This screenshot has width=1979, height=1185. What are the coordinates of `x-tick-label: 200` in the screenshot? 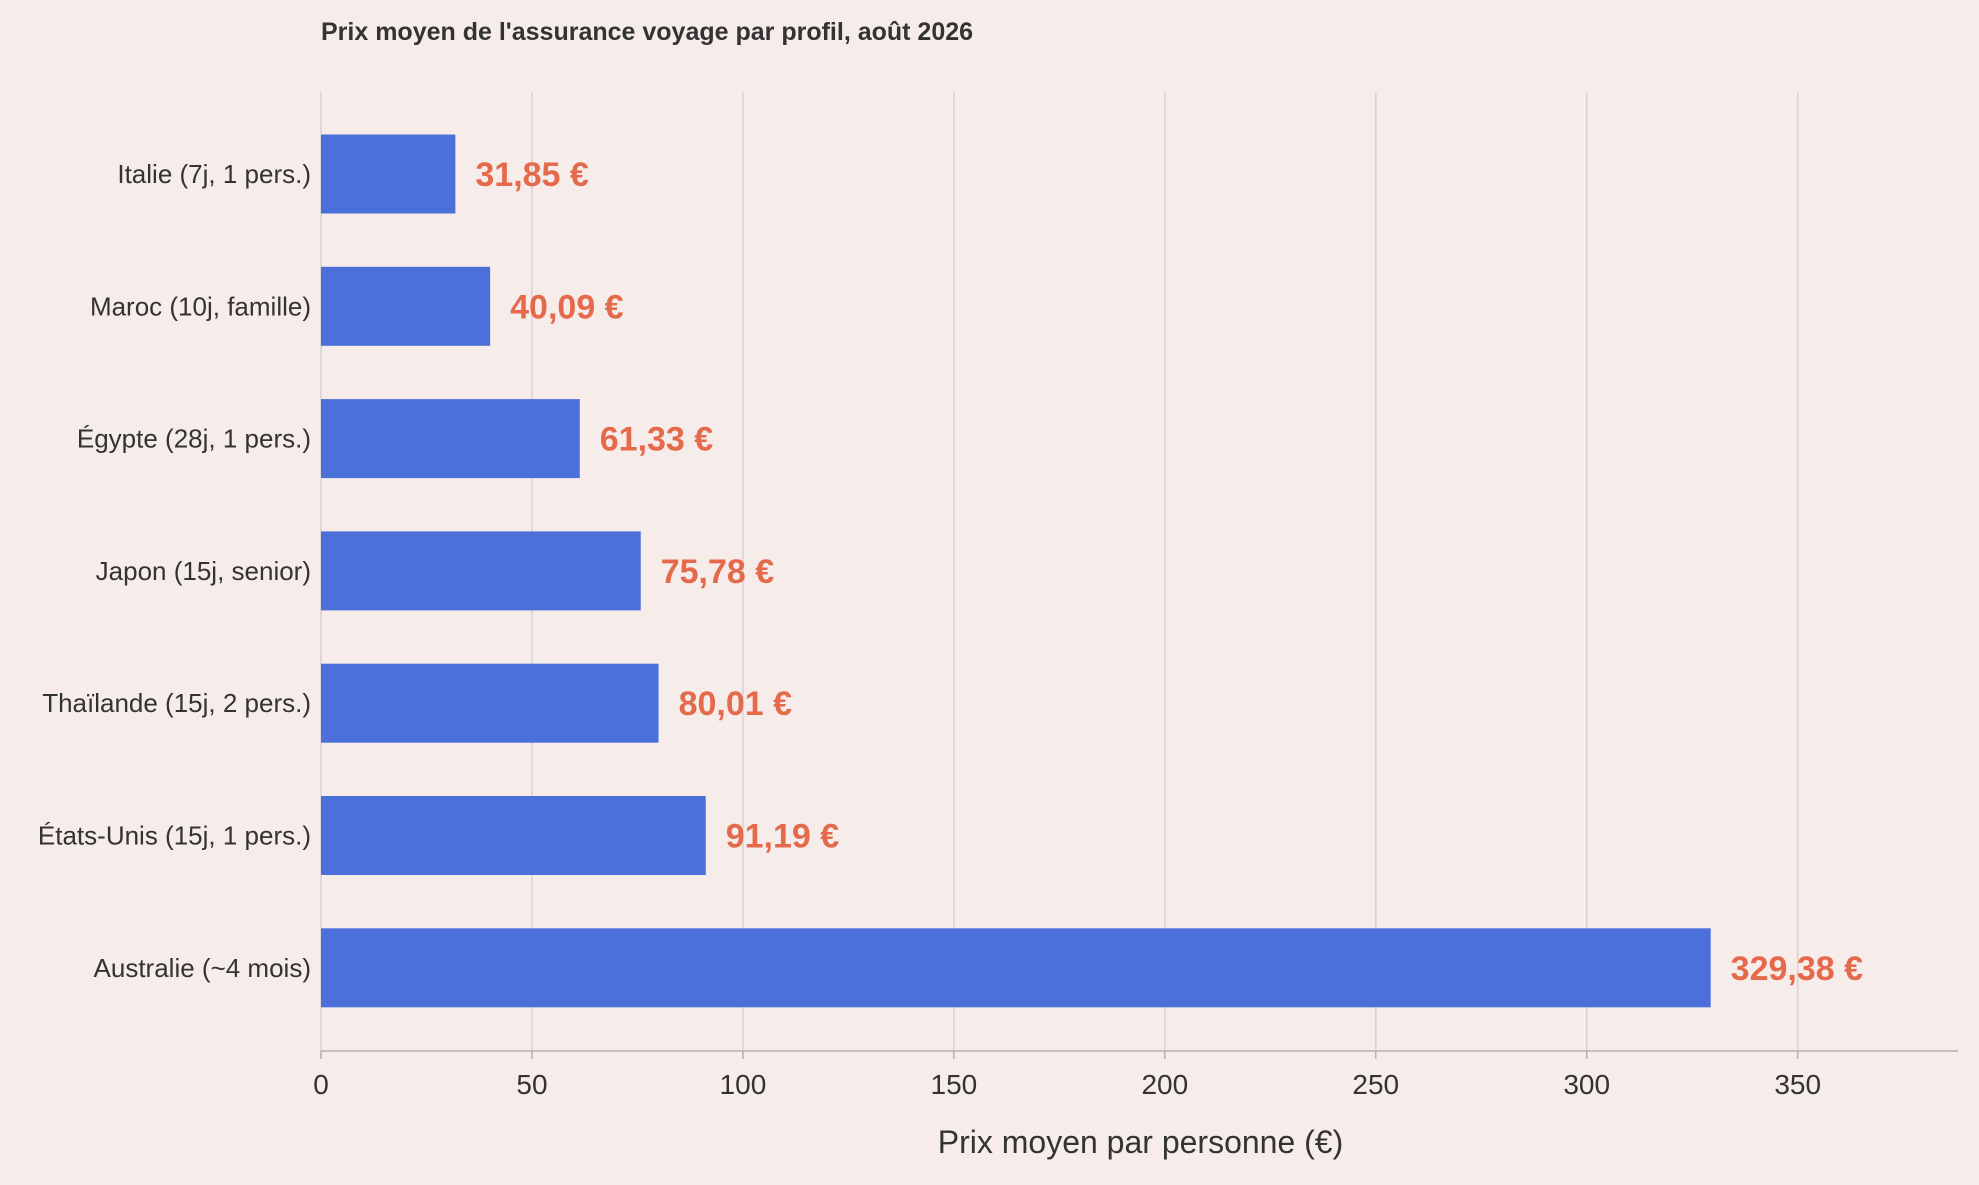 It's located at (1164, 1084).